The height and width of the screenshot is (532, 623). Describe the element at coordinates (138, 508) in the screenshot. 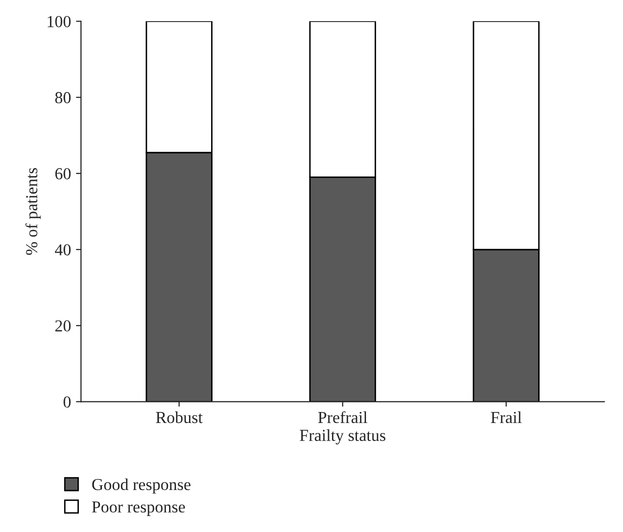

I see `legend-label: Poor response` at that location.